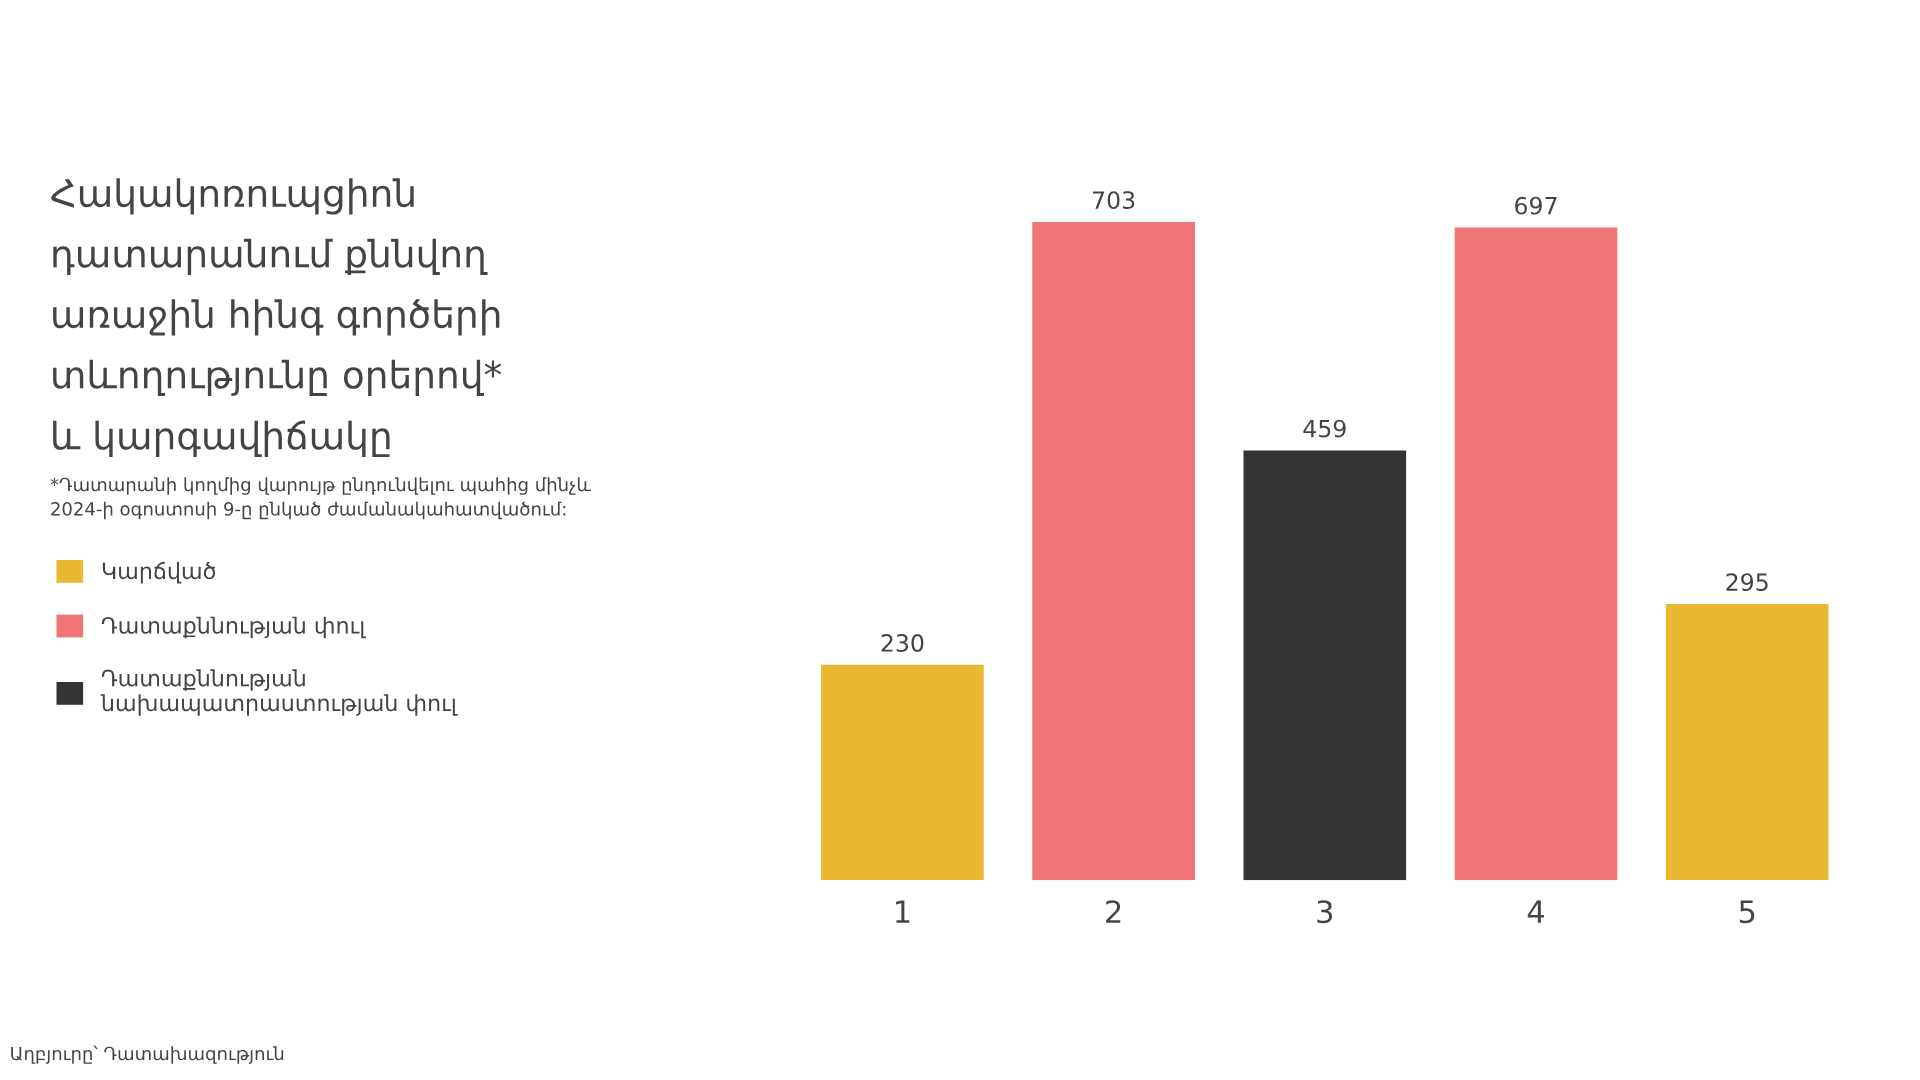 The height and width of the screenshot is (1080, 1920). I want to click on data-label: 697, so click(1536, 205).